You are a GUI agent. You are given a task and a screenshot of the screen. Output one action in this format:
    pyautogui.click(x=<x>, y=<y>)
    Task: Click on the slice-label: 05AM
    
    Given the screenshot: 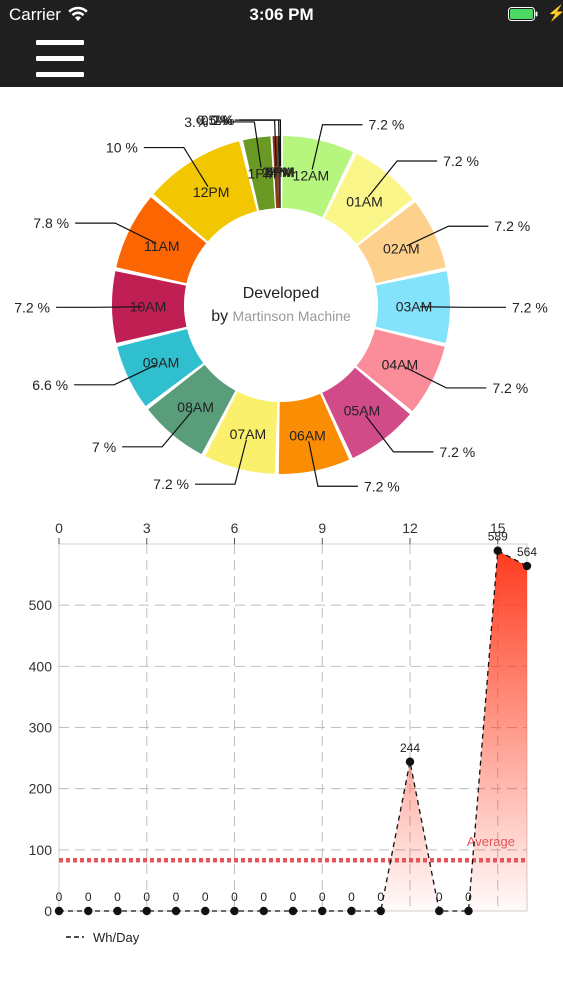 What is the action you would take?
    pyautogui.click(x=362, y=411)
    